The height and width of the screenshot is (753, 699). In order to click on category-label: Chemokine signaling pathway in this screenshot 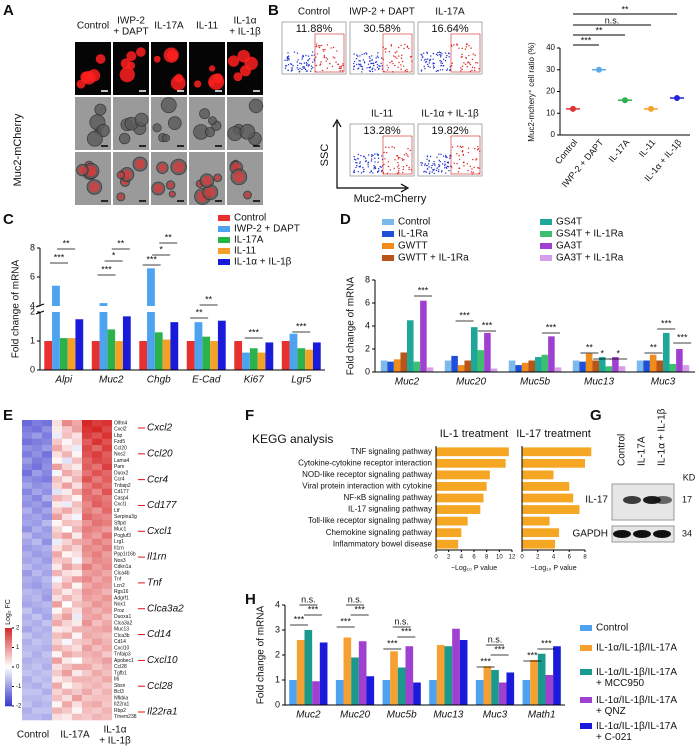, I will do `click(379, 532)`.